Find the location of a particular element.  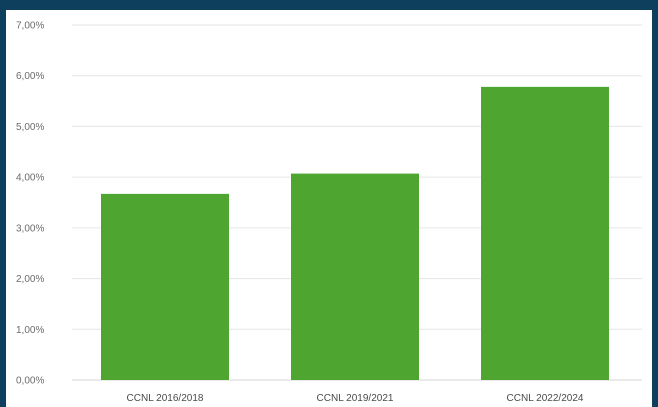

x-tick-label: CCNL 2022/2024 is located at coordinates (545, 398).